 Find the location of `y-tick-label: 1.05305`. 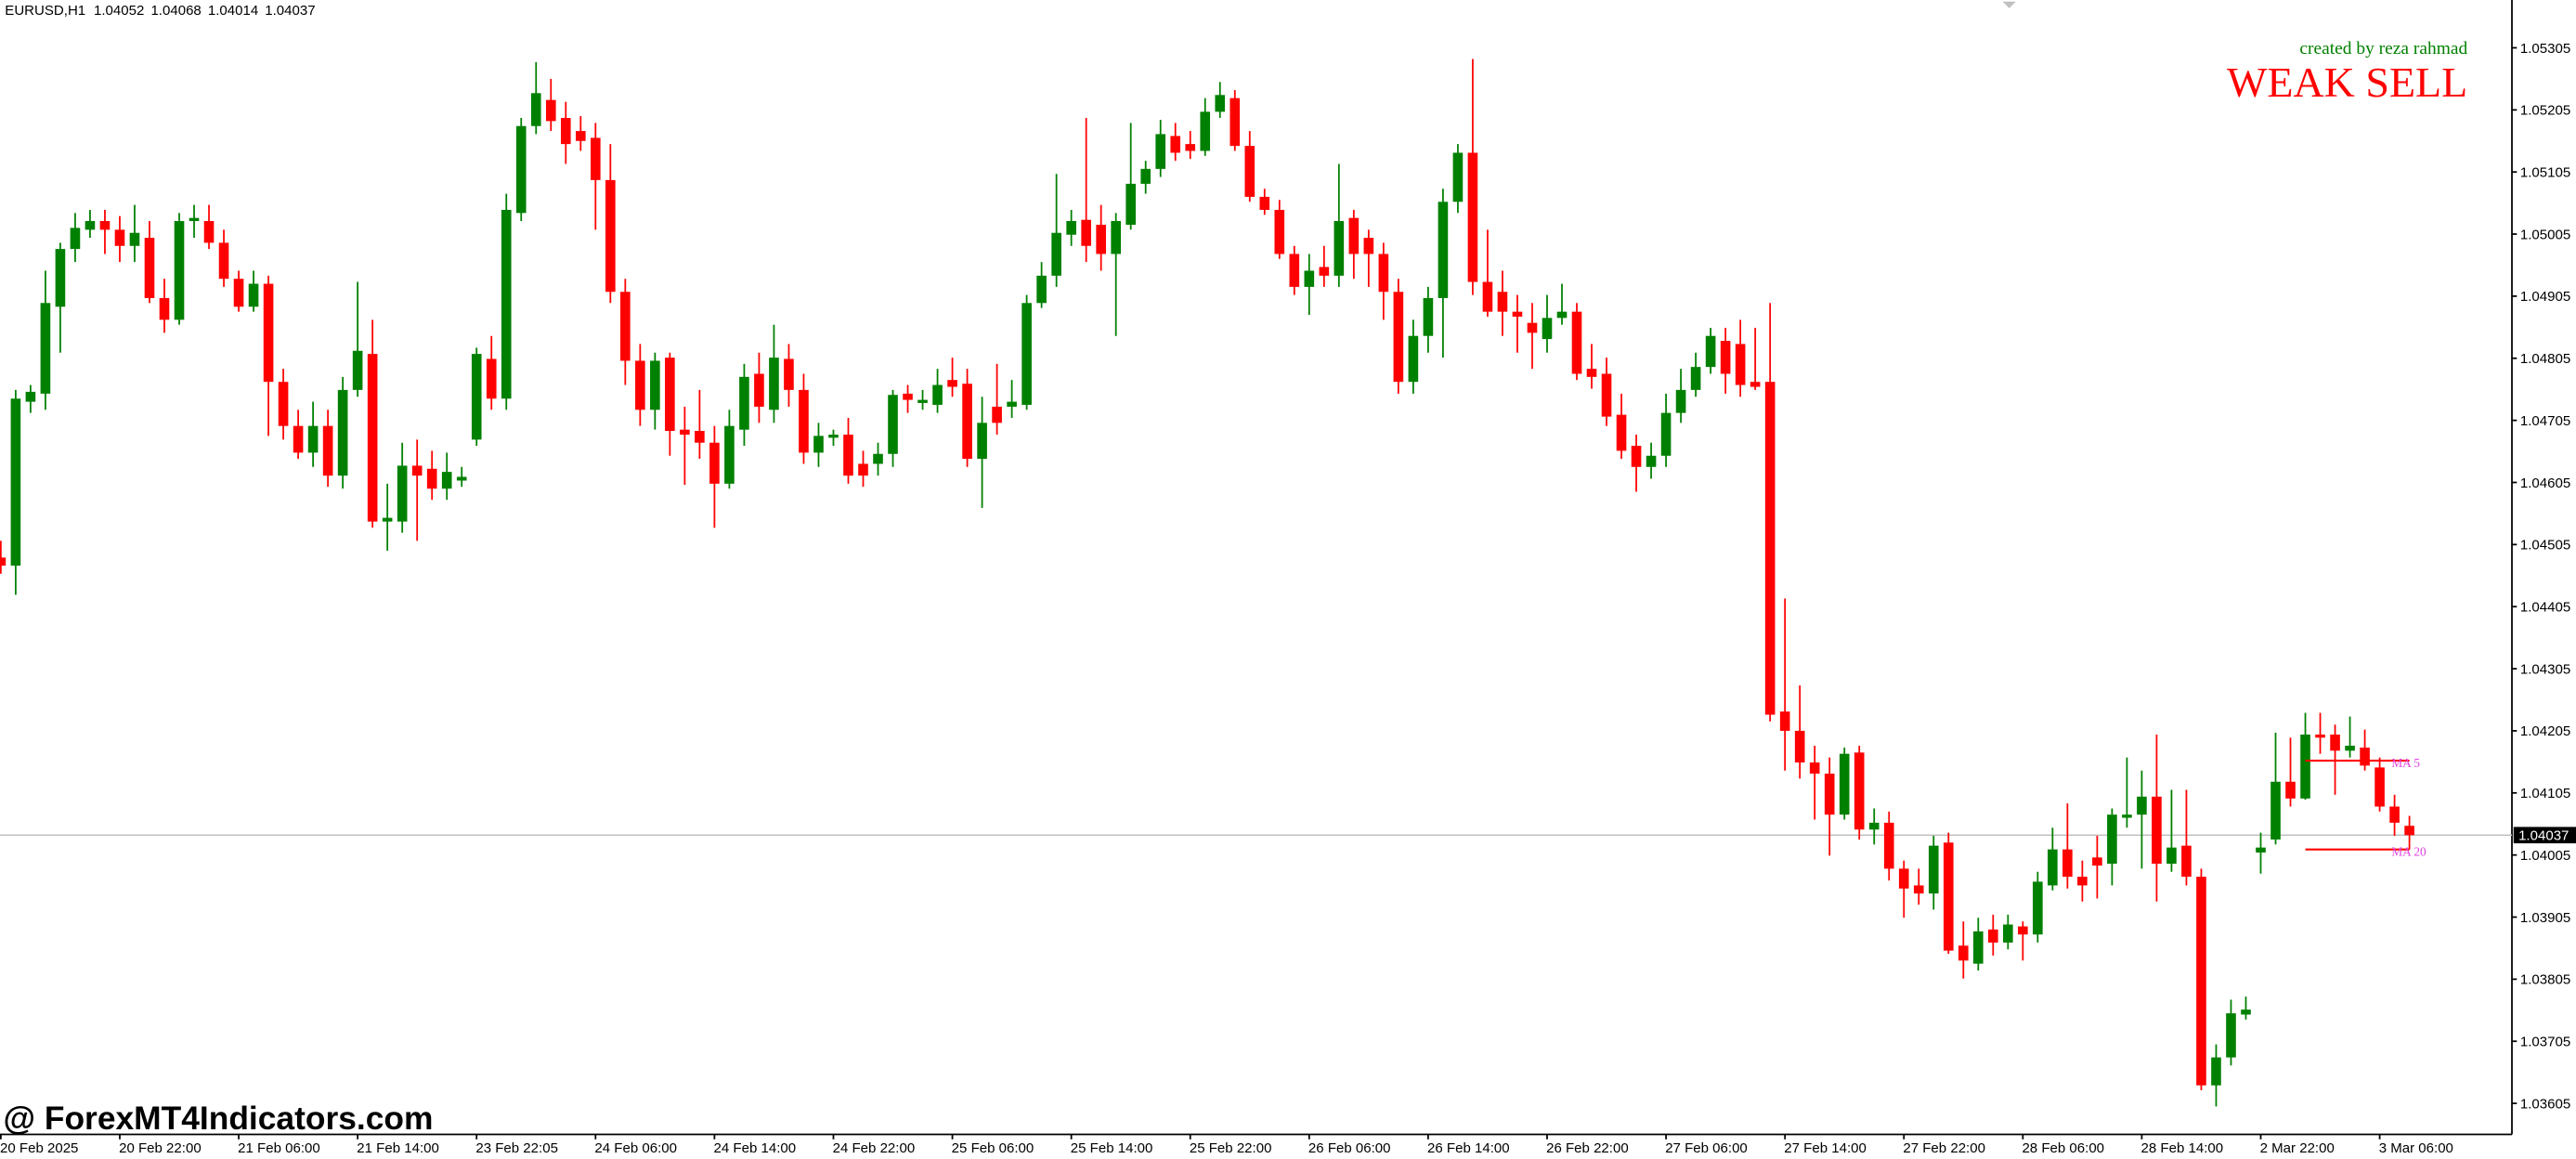

y-tick-label: 1.05305 is located at coordinates (2545, 49).